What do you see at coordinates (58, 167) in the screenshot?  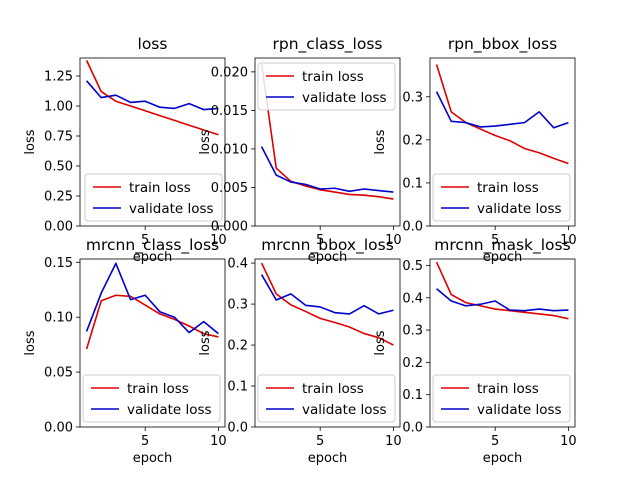 I see `y-tick-label: 0.50` at bounding box center [58, 167].